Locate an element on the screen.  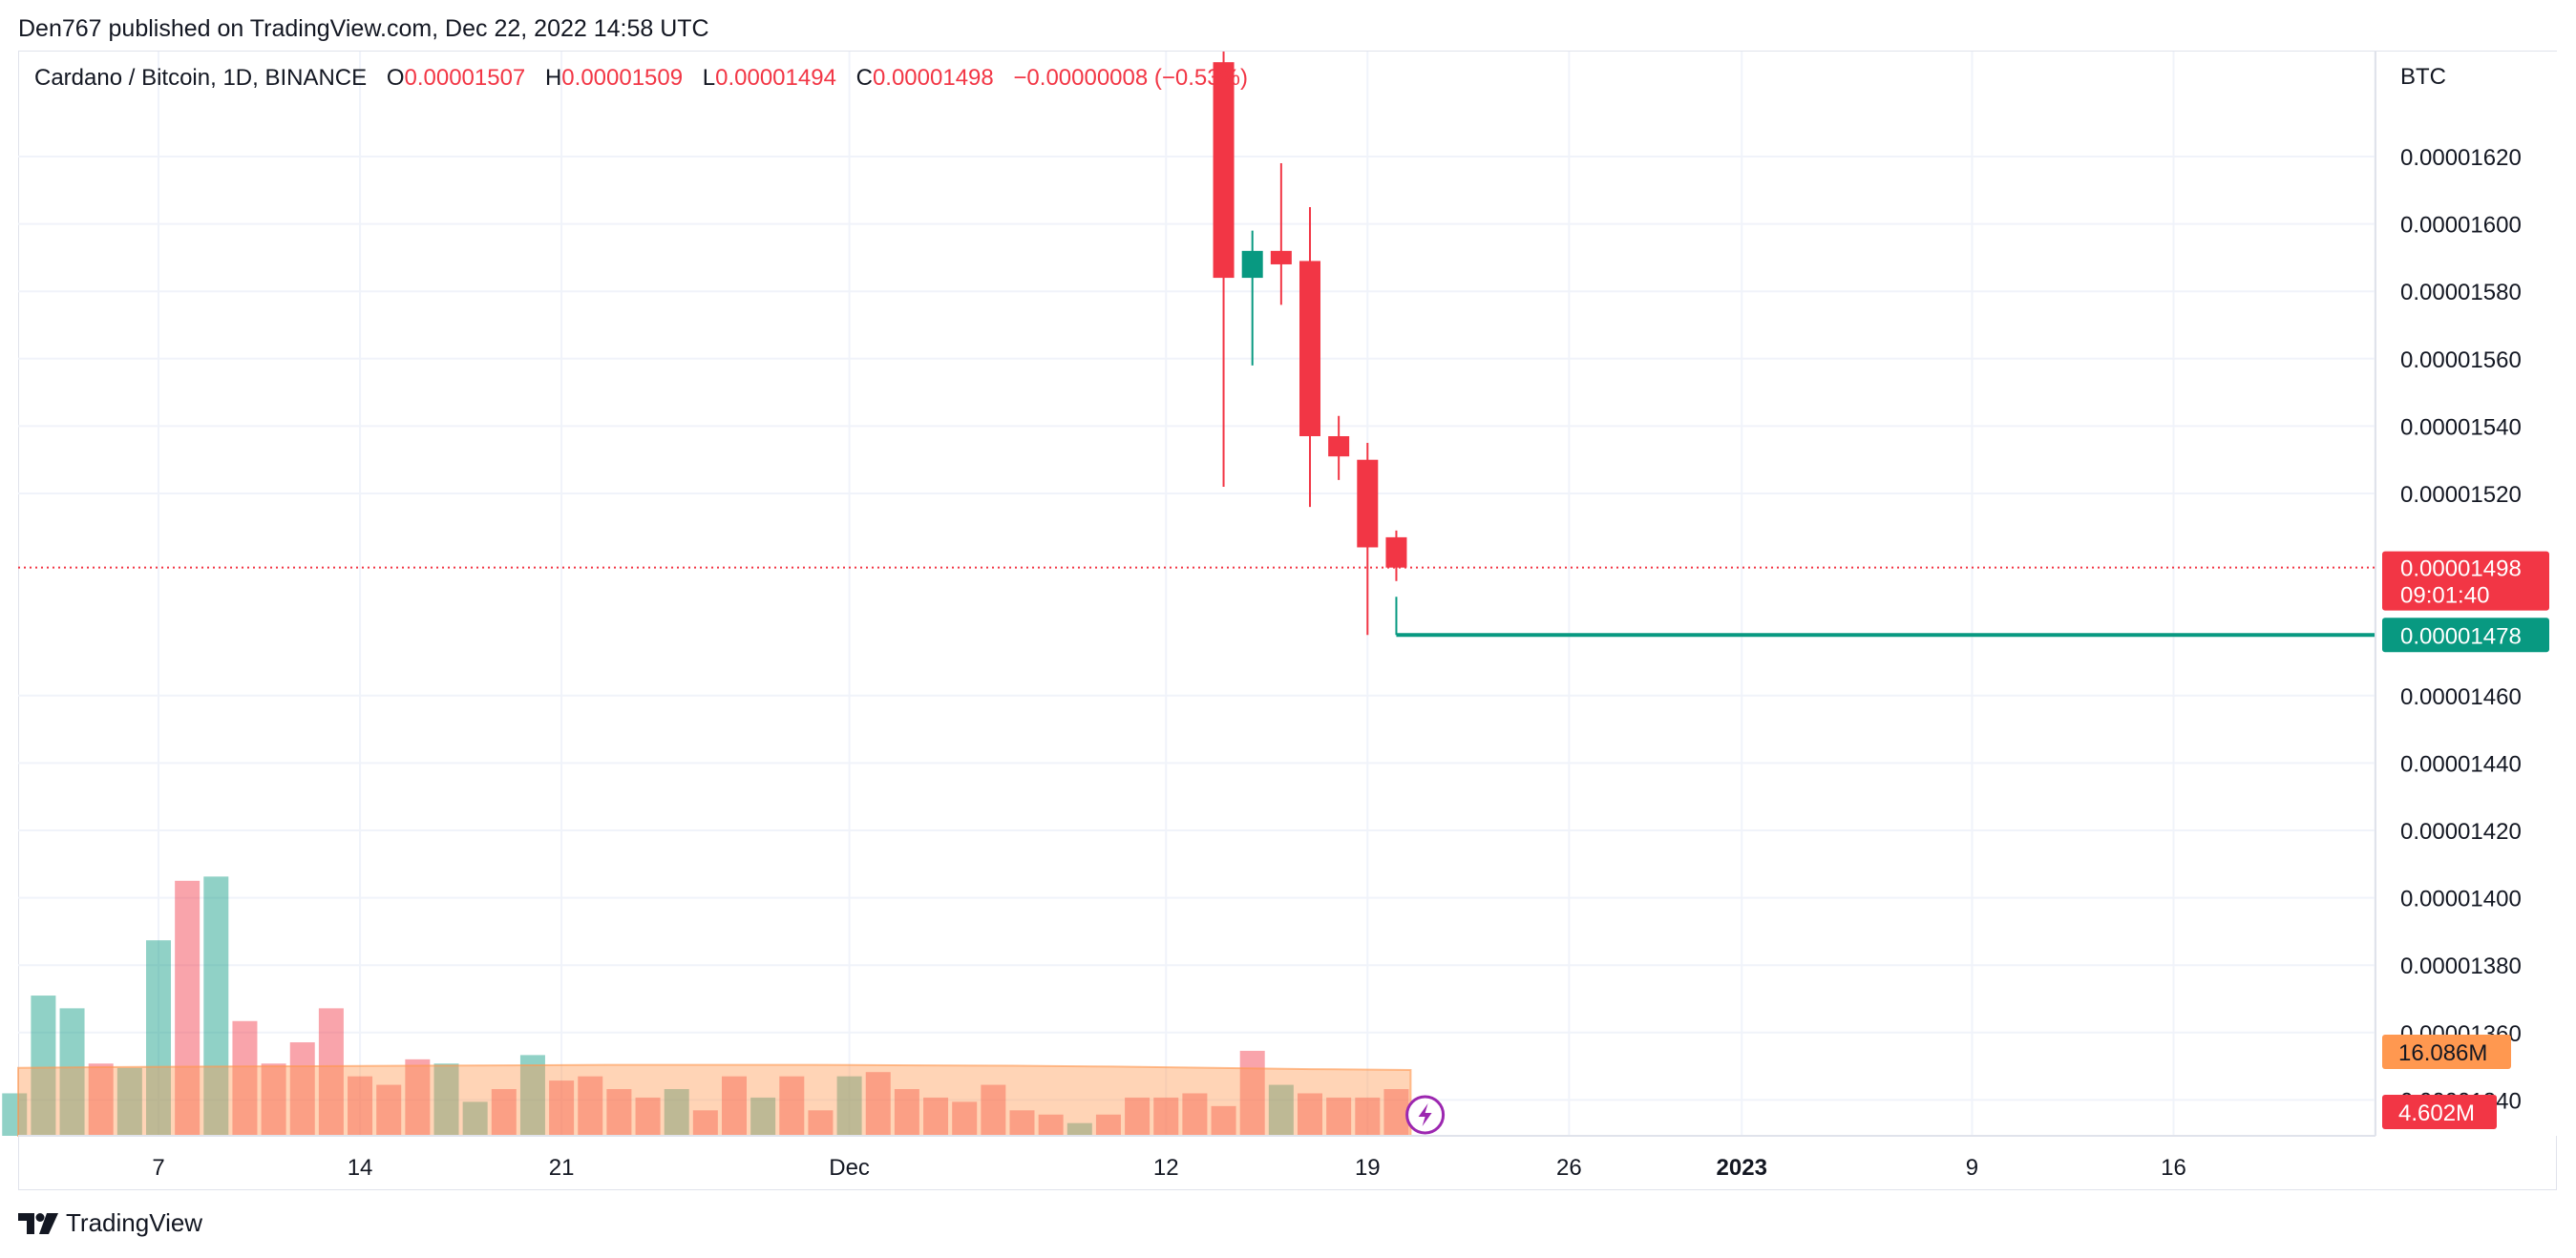
price-axis-tick: 0.00001440 is located at coordinates (2461, 764).